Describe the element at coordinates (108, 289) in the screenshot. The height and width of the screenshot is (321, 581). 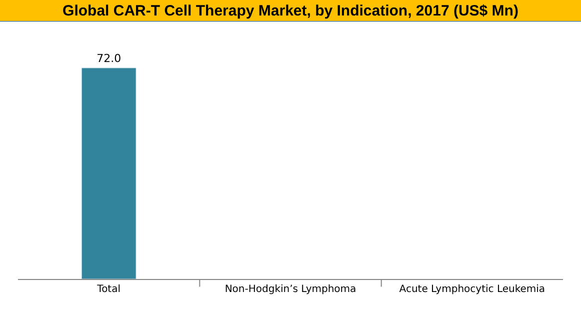
I see `x-tick-label: Total` at that location.